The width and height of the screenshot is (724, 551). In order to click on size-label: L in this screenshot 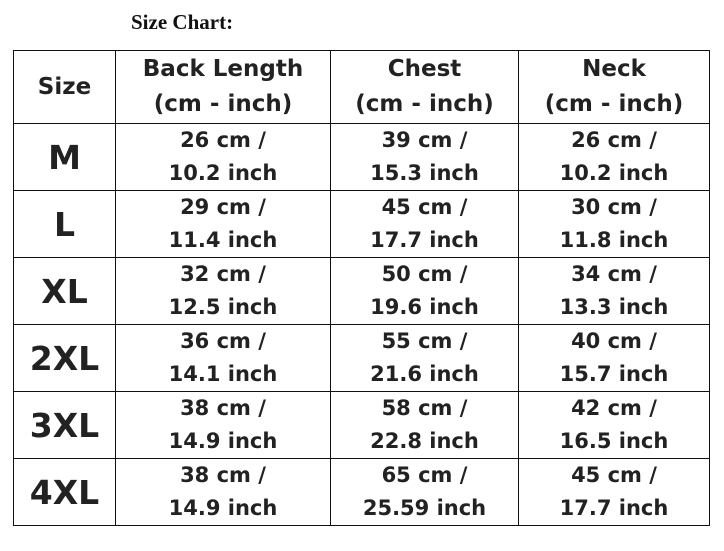, I will do `click(64, 224)`.